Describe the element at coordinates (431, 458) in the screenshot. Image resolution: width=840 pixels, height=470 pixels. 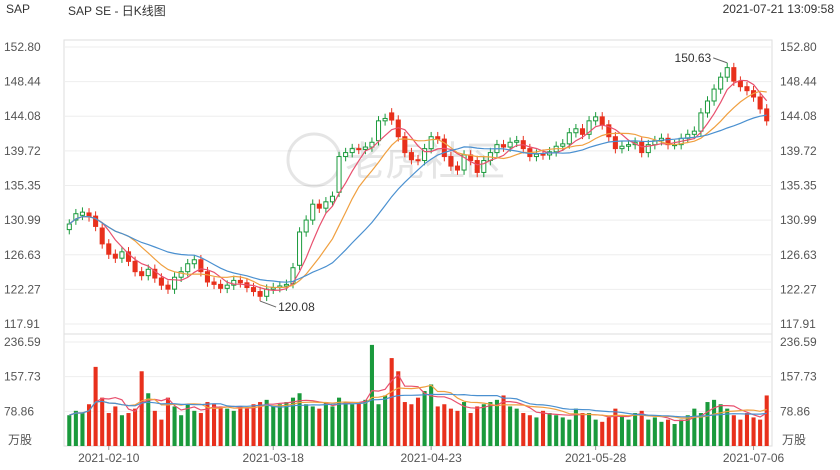
I see `x-tick-label: 2021-04-23` at that location.